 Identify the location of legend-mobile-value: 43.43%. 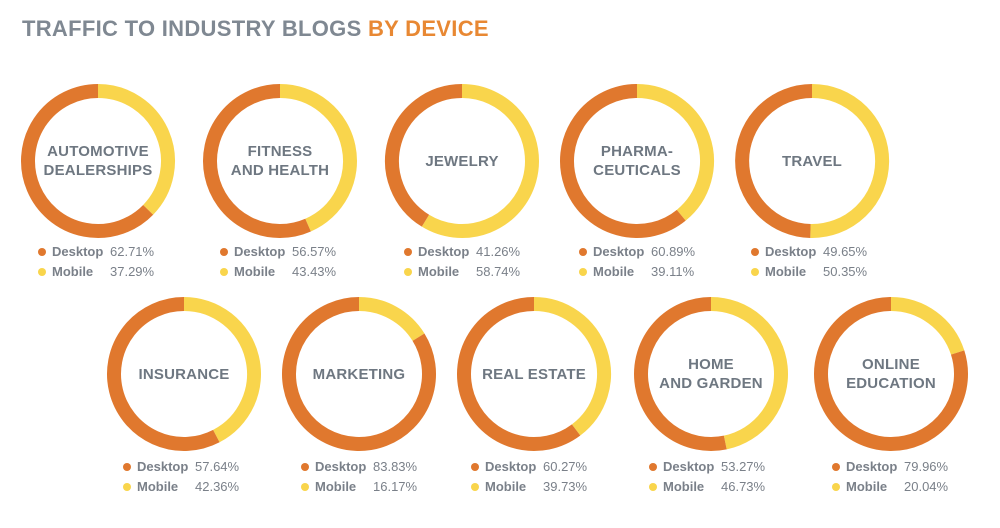
(314, 271).